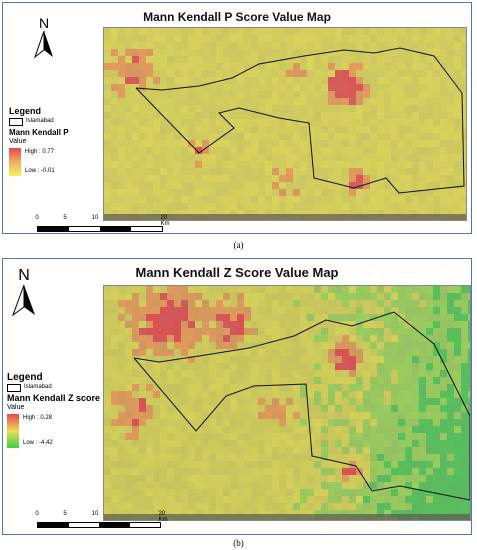 This screenshot has height=550, width=477. Describe the element at coordinates (38, 418) in the screenshot. I see `high-label: High : 0.28` at that location.